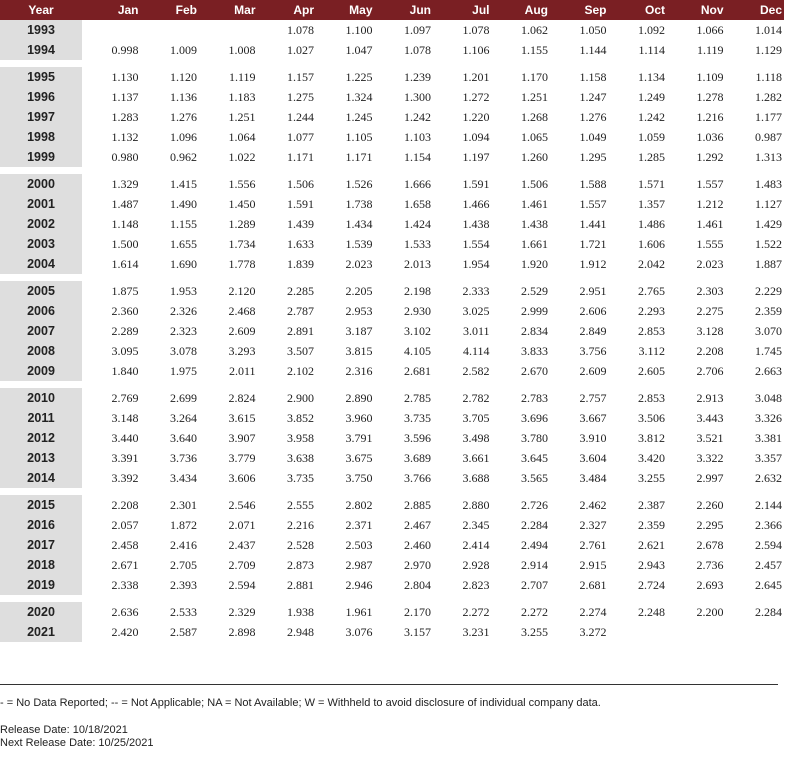 This screenshot has height=760, width=800. What do you see at coordinates (593, 350) in the screenshot?
I see `value-cell: 3.756` at bounding box center [593, 350].